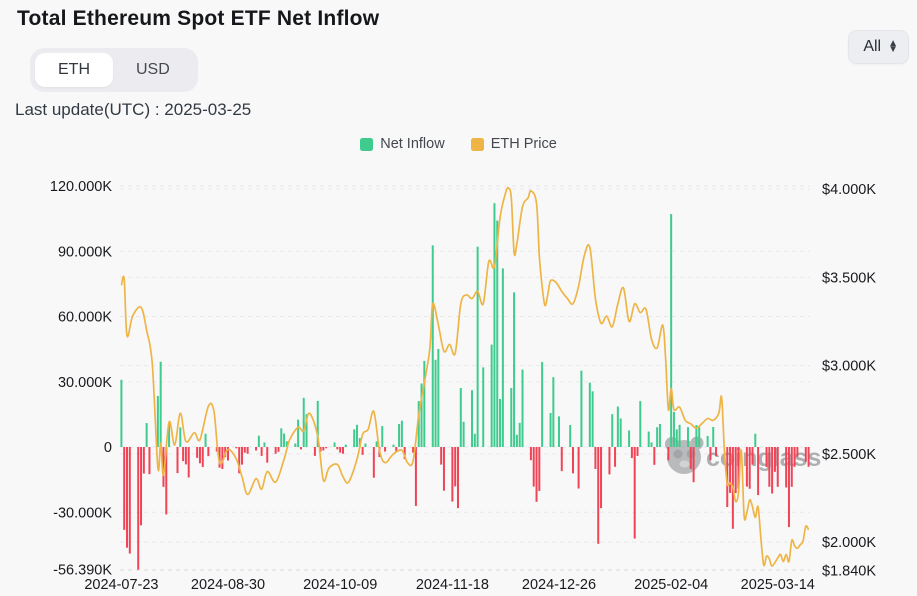 The height and width of the screenshot is (596, 917). Describe the element at coordinates (114, 70) in the screenshot. I see `unit-toggle: ETH USD` at that location.